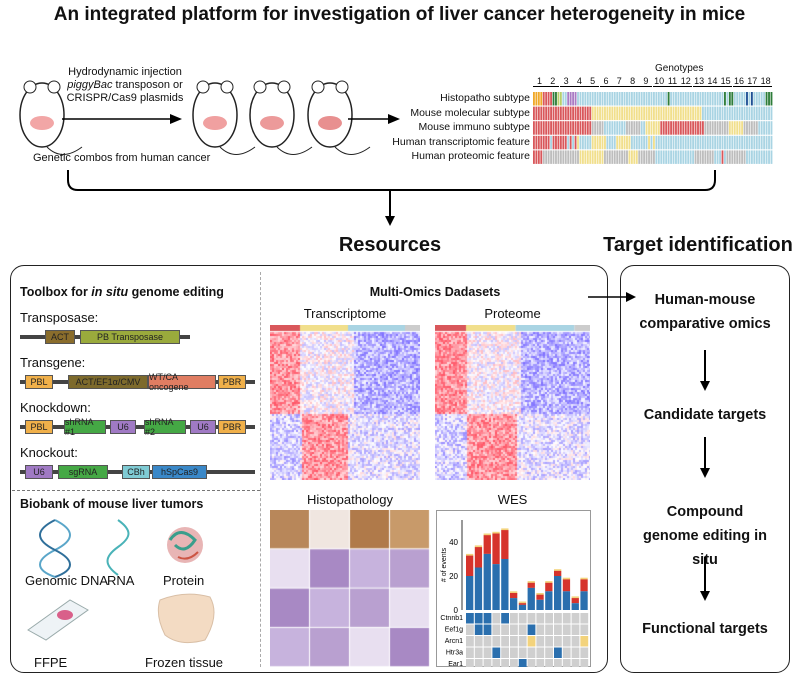 The image size is (799, 679). What do you see at coordinates (659, 81) in the screenshot?
I see `genotype-number: 10` at bounding box center [659, 81].